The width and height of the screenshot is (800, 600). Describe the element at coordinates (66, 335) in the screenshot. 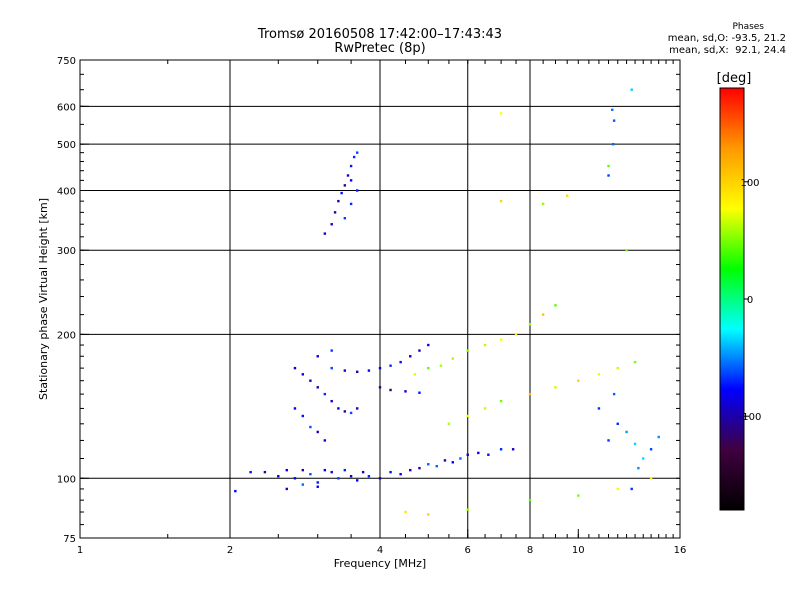

I see `y-tick-label: 200` at that location.